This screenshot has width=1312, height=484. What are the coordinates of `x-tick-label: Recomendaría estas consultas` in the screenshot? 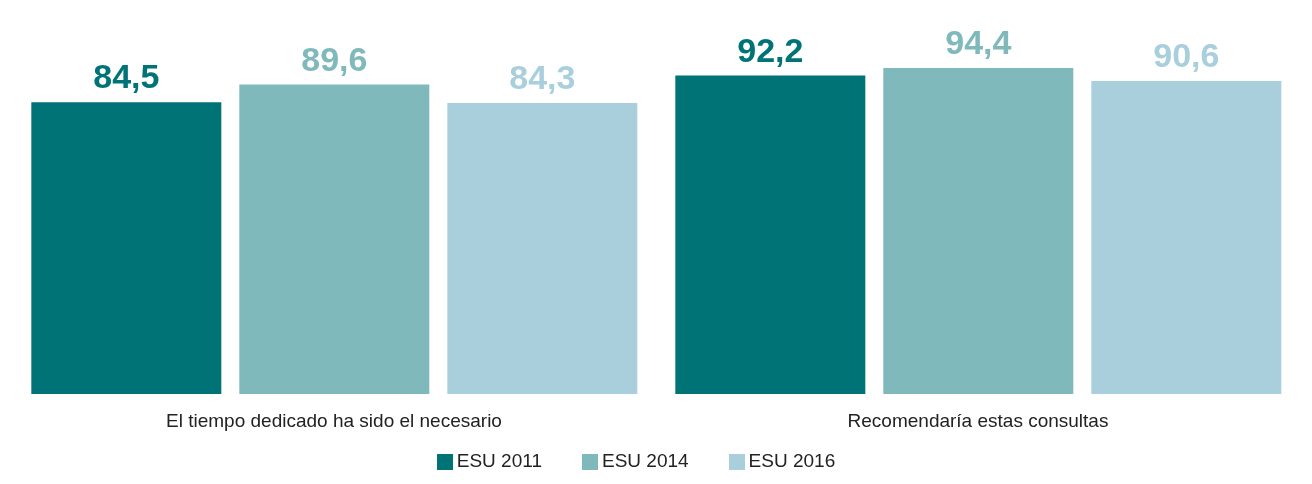 It's located at (978, 421).